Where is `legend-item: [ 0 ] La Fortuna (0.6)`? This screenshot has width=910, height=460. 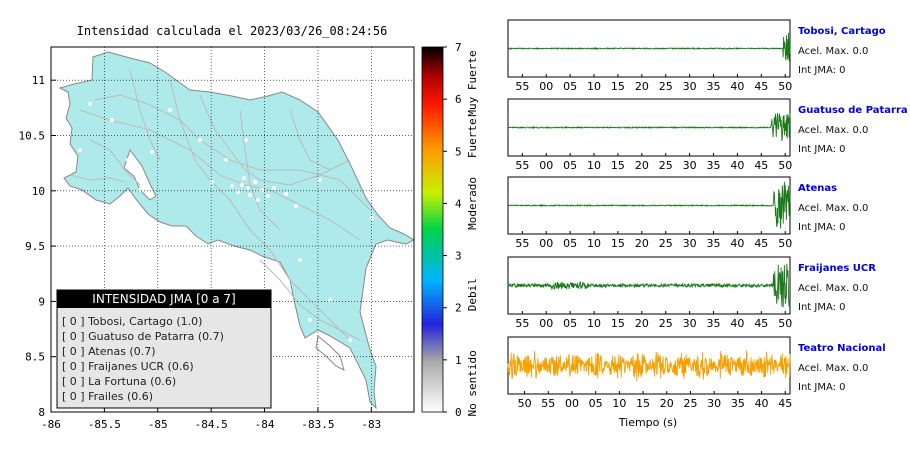
legend-item: [ 0 ] La Fortuna (0.6) is located at coordinates (119, 381).